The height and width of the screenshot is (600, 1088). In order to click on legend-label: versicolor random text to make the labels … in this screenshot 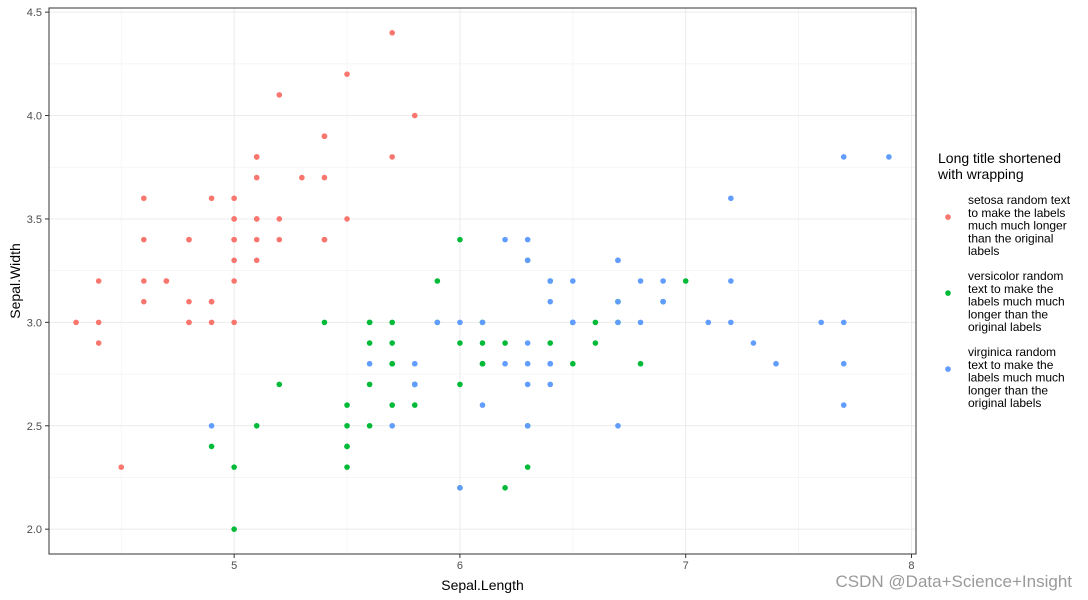, I will do `click(1016, 301)`.